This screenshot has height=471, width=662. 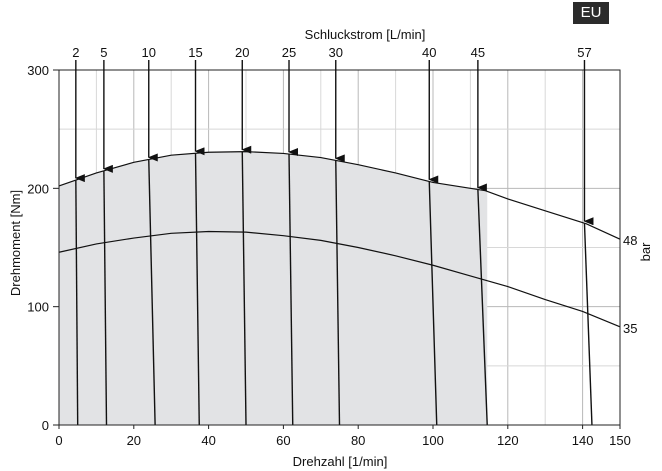 What do you see at coordinates (242, 52) in the screenshot?
I see `flow-label-20: 20` at bounding box center [242, 52].